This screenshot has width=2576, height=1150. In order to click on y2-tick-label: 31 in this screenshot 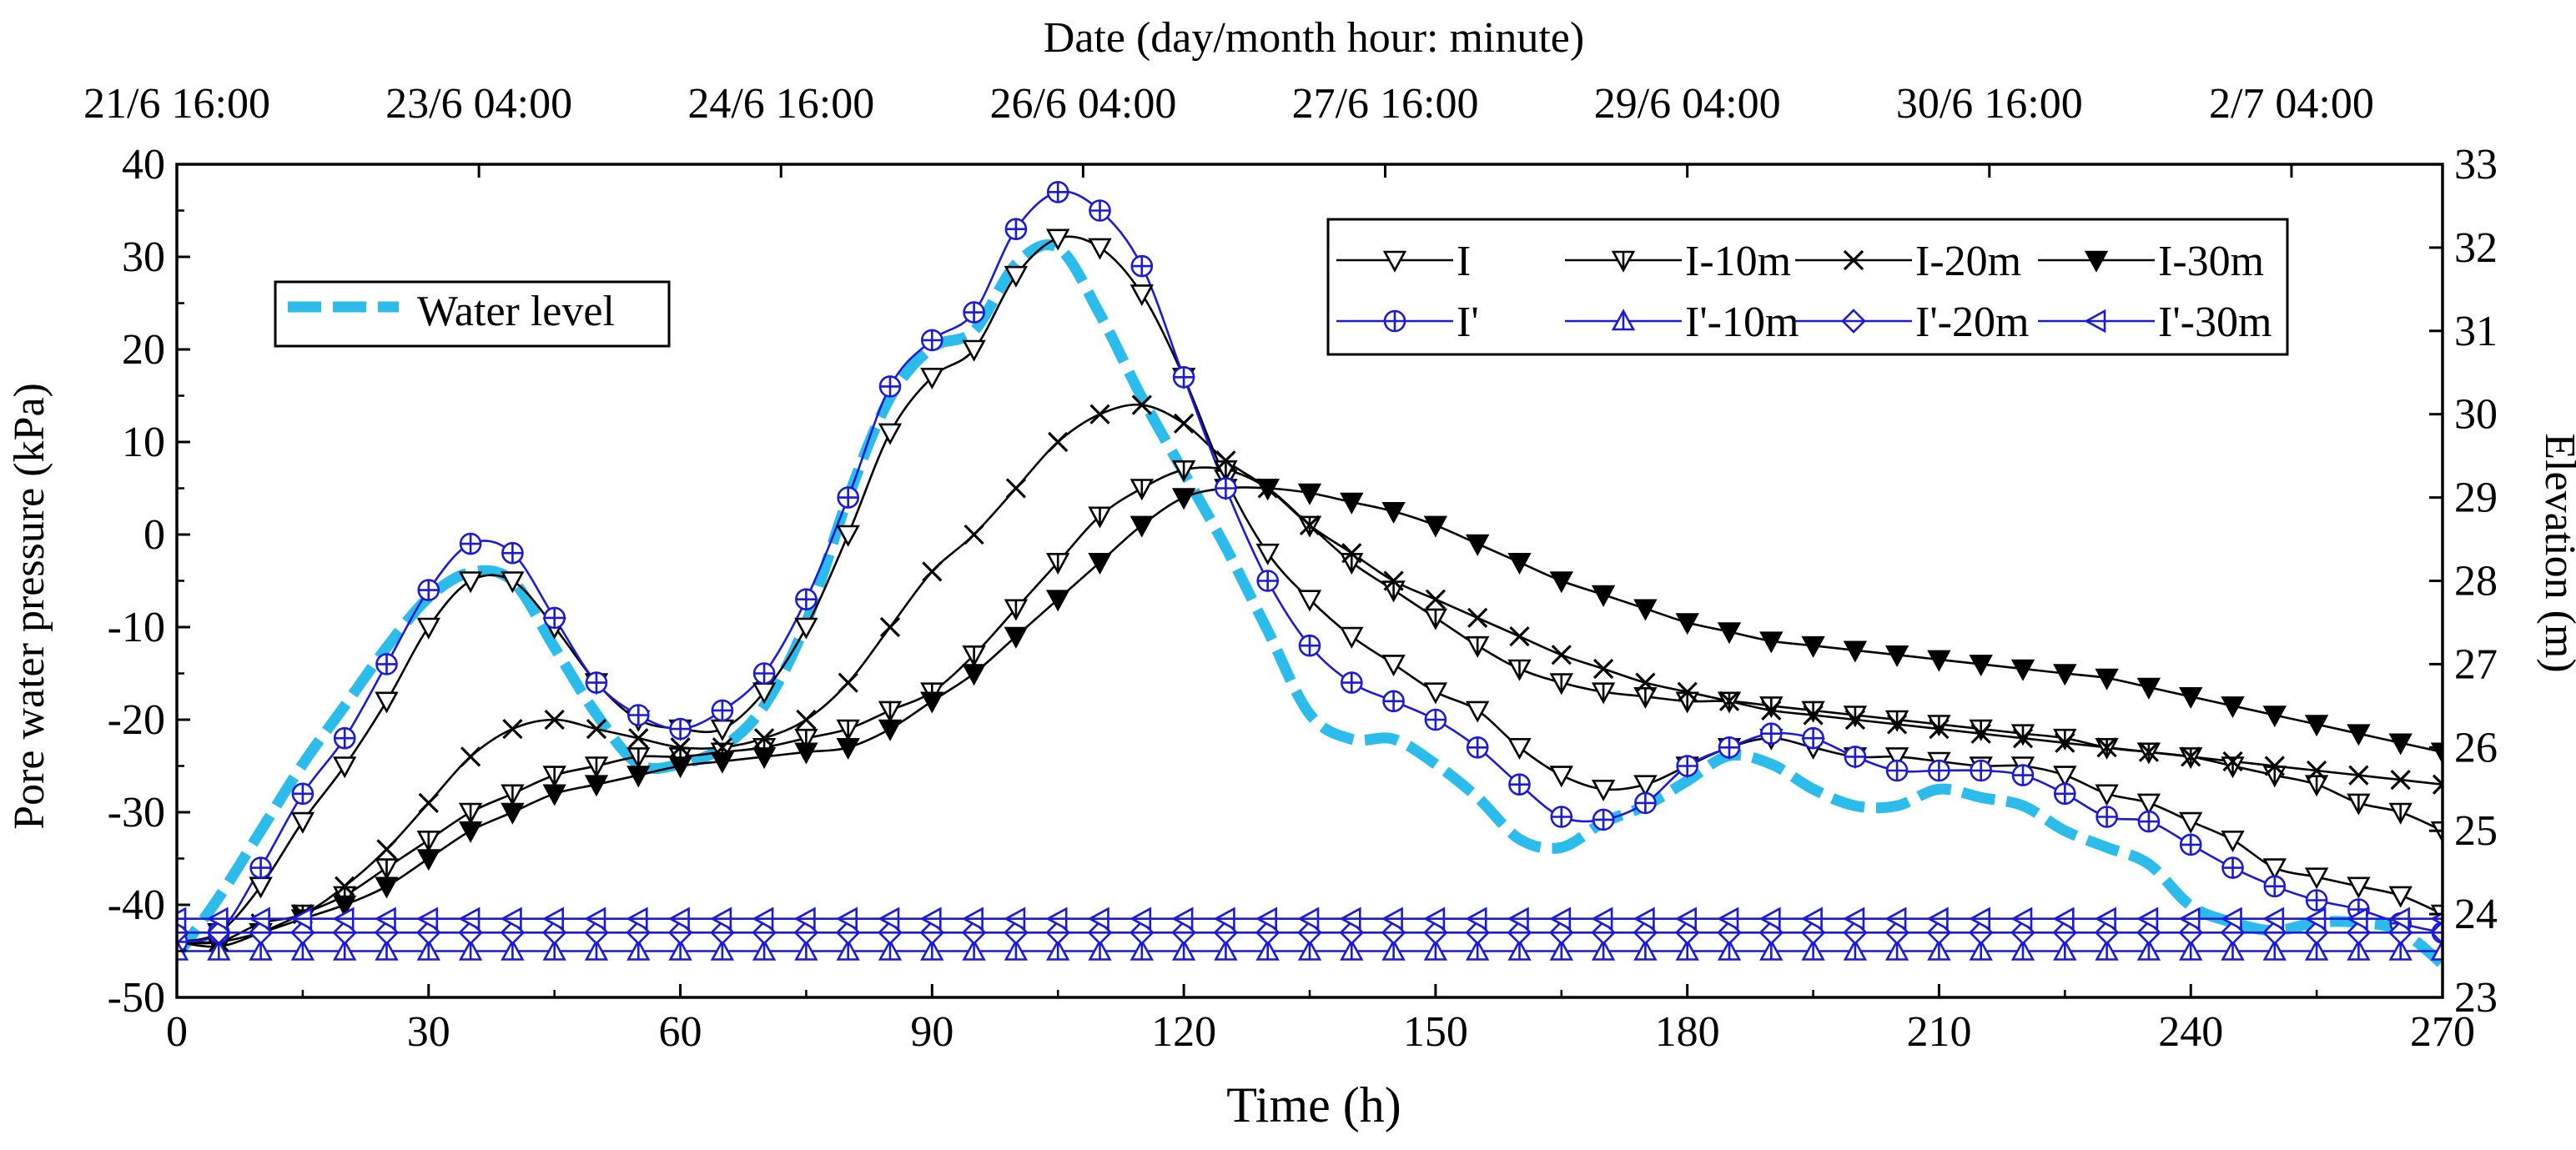, I will do `click(2476, 331)`.